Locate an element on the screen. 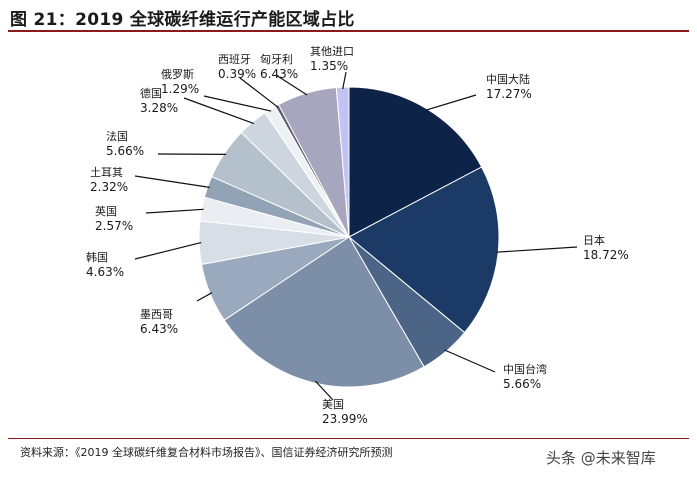 The image size is (697, 478). slice-value-spain: 0.39% is located at coordinates (237, 74).